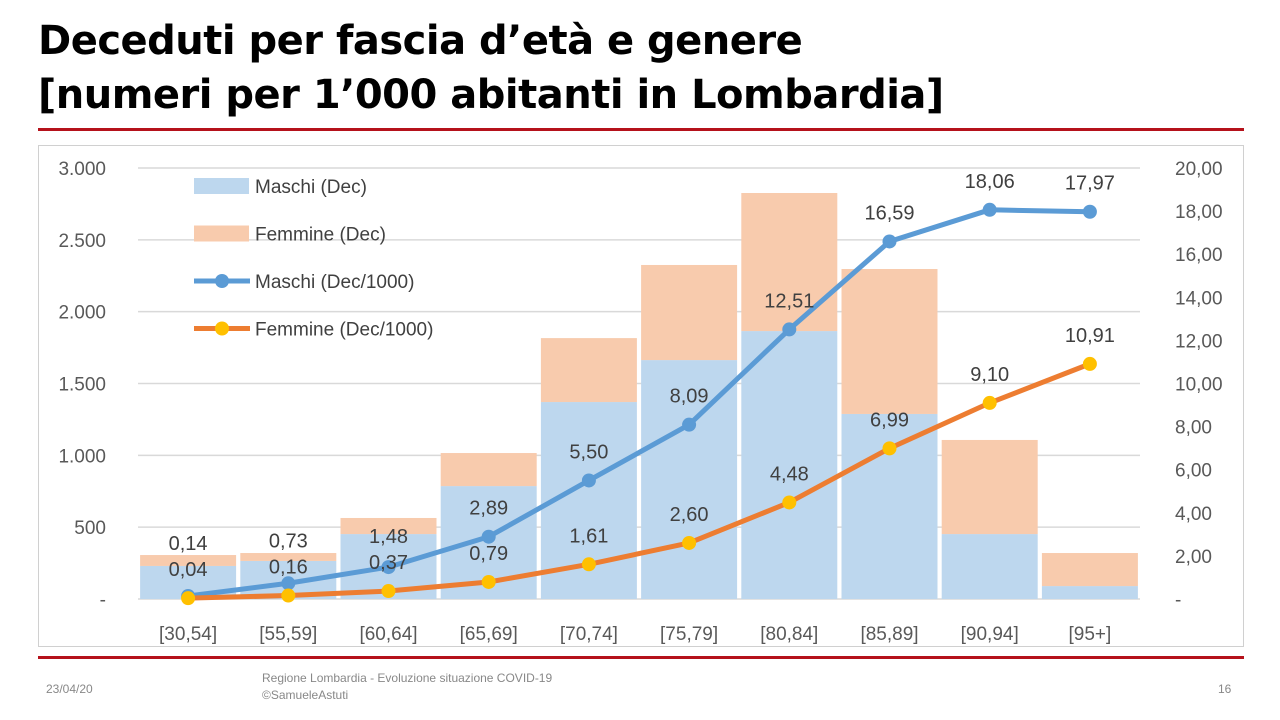 The image size is (1280, 720). I want to click on x-axis-tick: [85,89], so click(889, 634).